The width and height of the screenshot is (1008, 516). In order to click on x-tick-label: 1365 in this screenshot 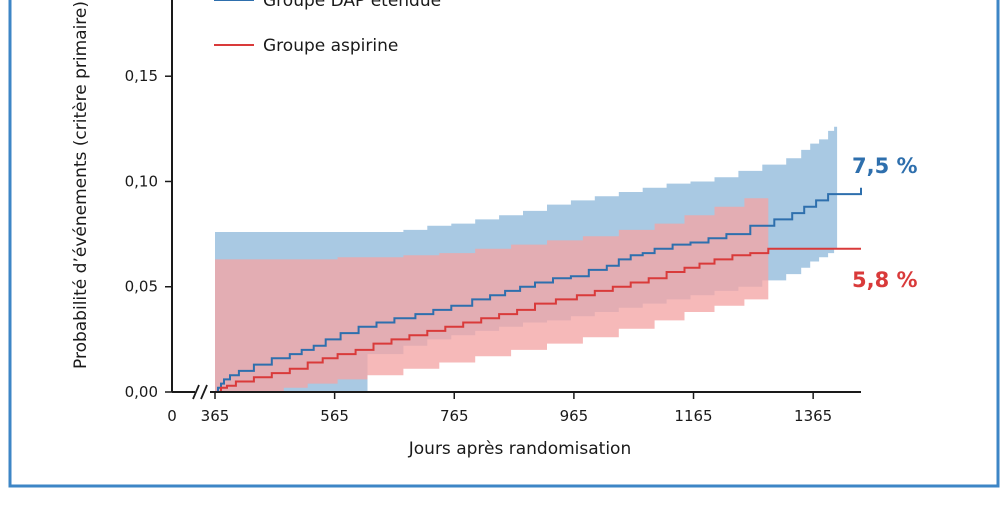, I will do `click(813, 416)`.